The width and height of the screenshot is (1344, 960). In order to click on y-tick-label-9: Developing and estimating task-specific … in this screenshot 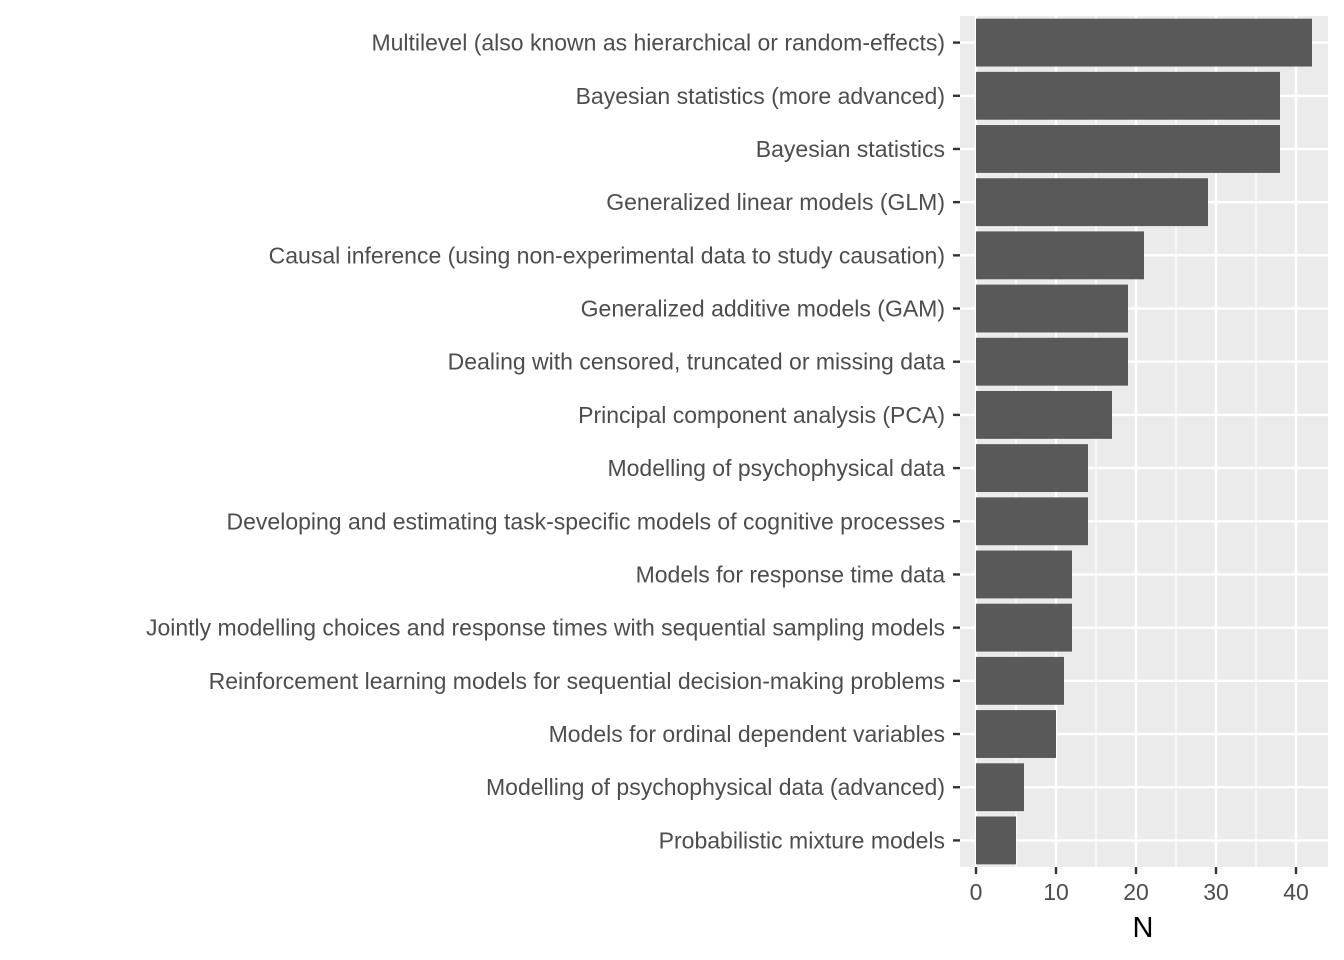, I will do `click(586, 521)`.